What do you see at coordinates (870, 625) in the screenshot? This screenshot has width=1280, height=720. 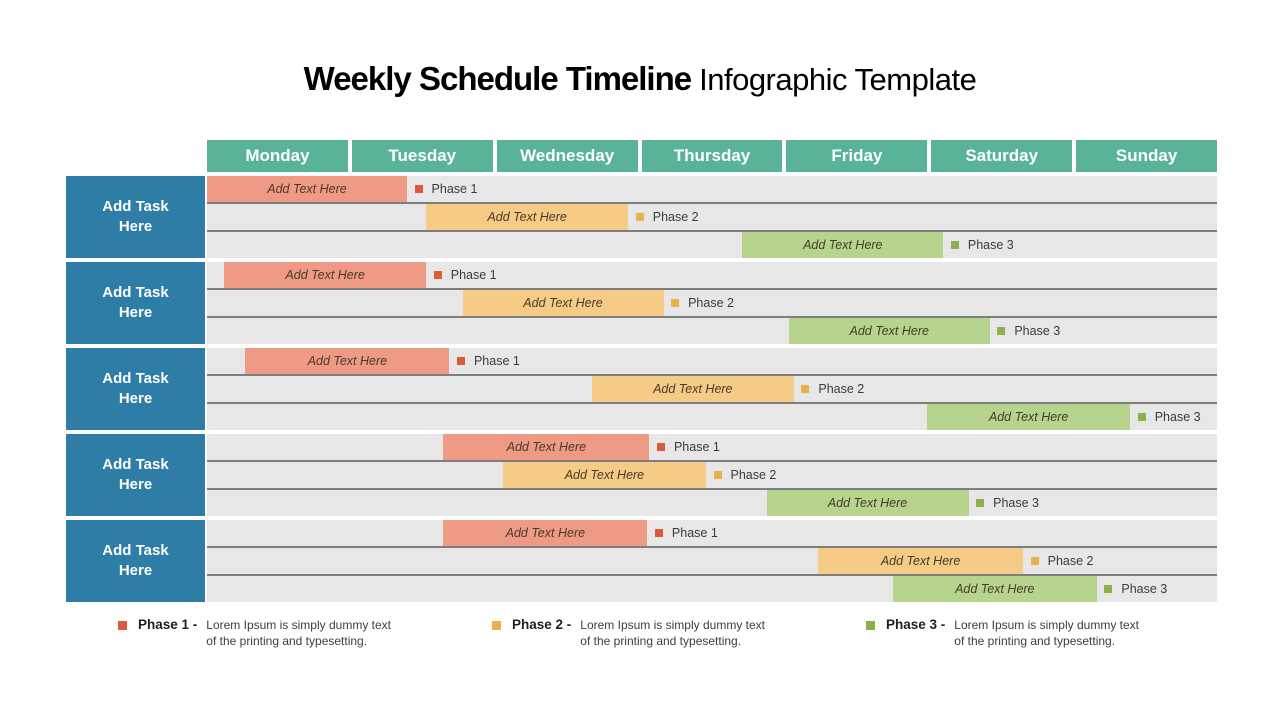 I see `legend-marker-phase3-icon` at bounding box center [870, 625].